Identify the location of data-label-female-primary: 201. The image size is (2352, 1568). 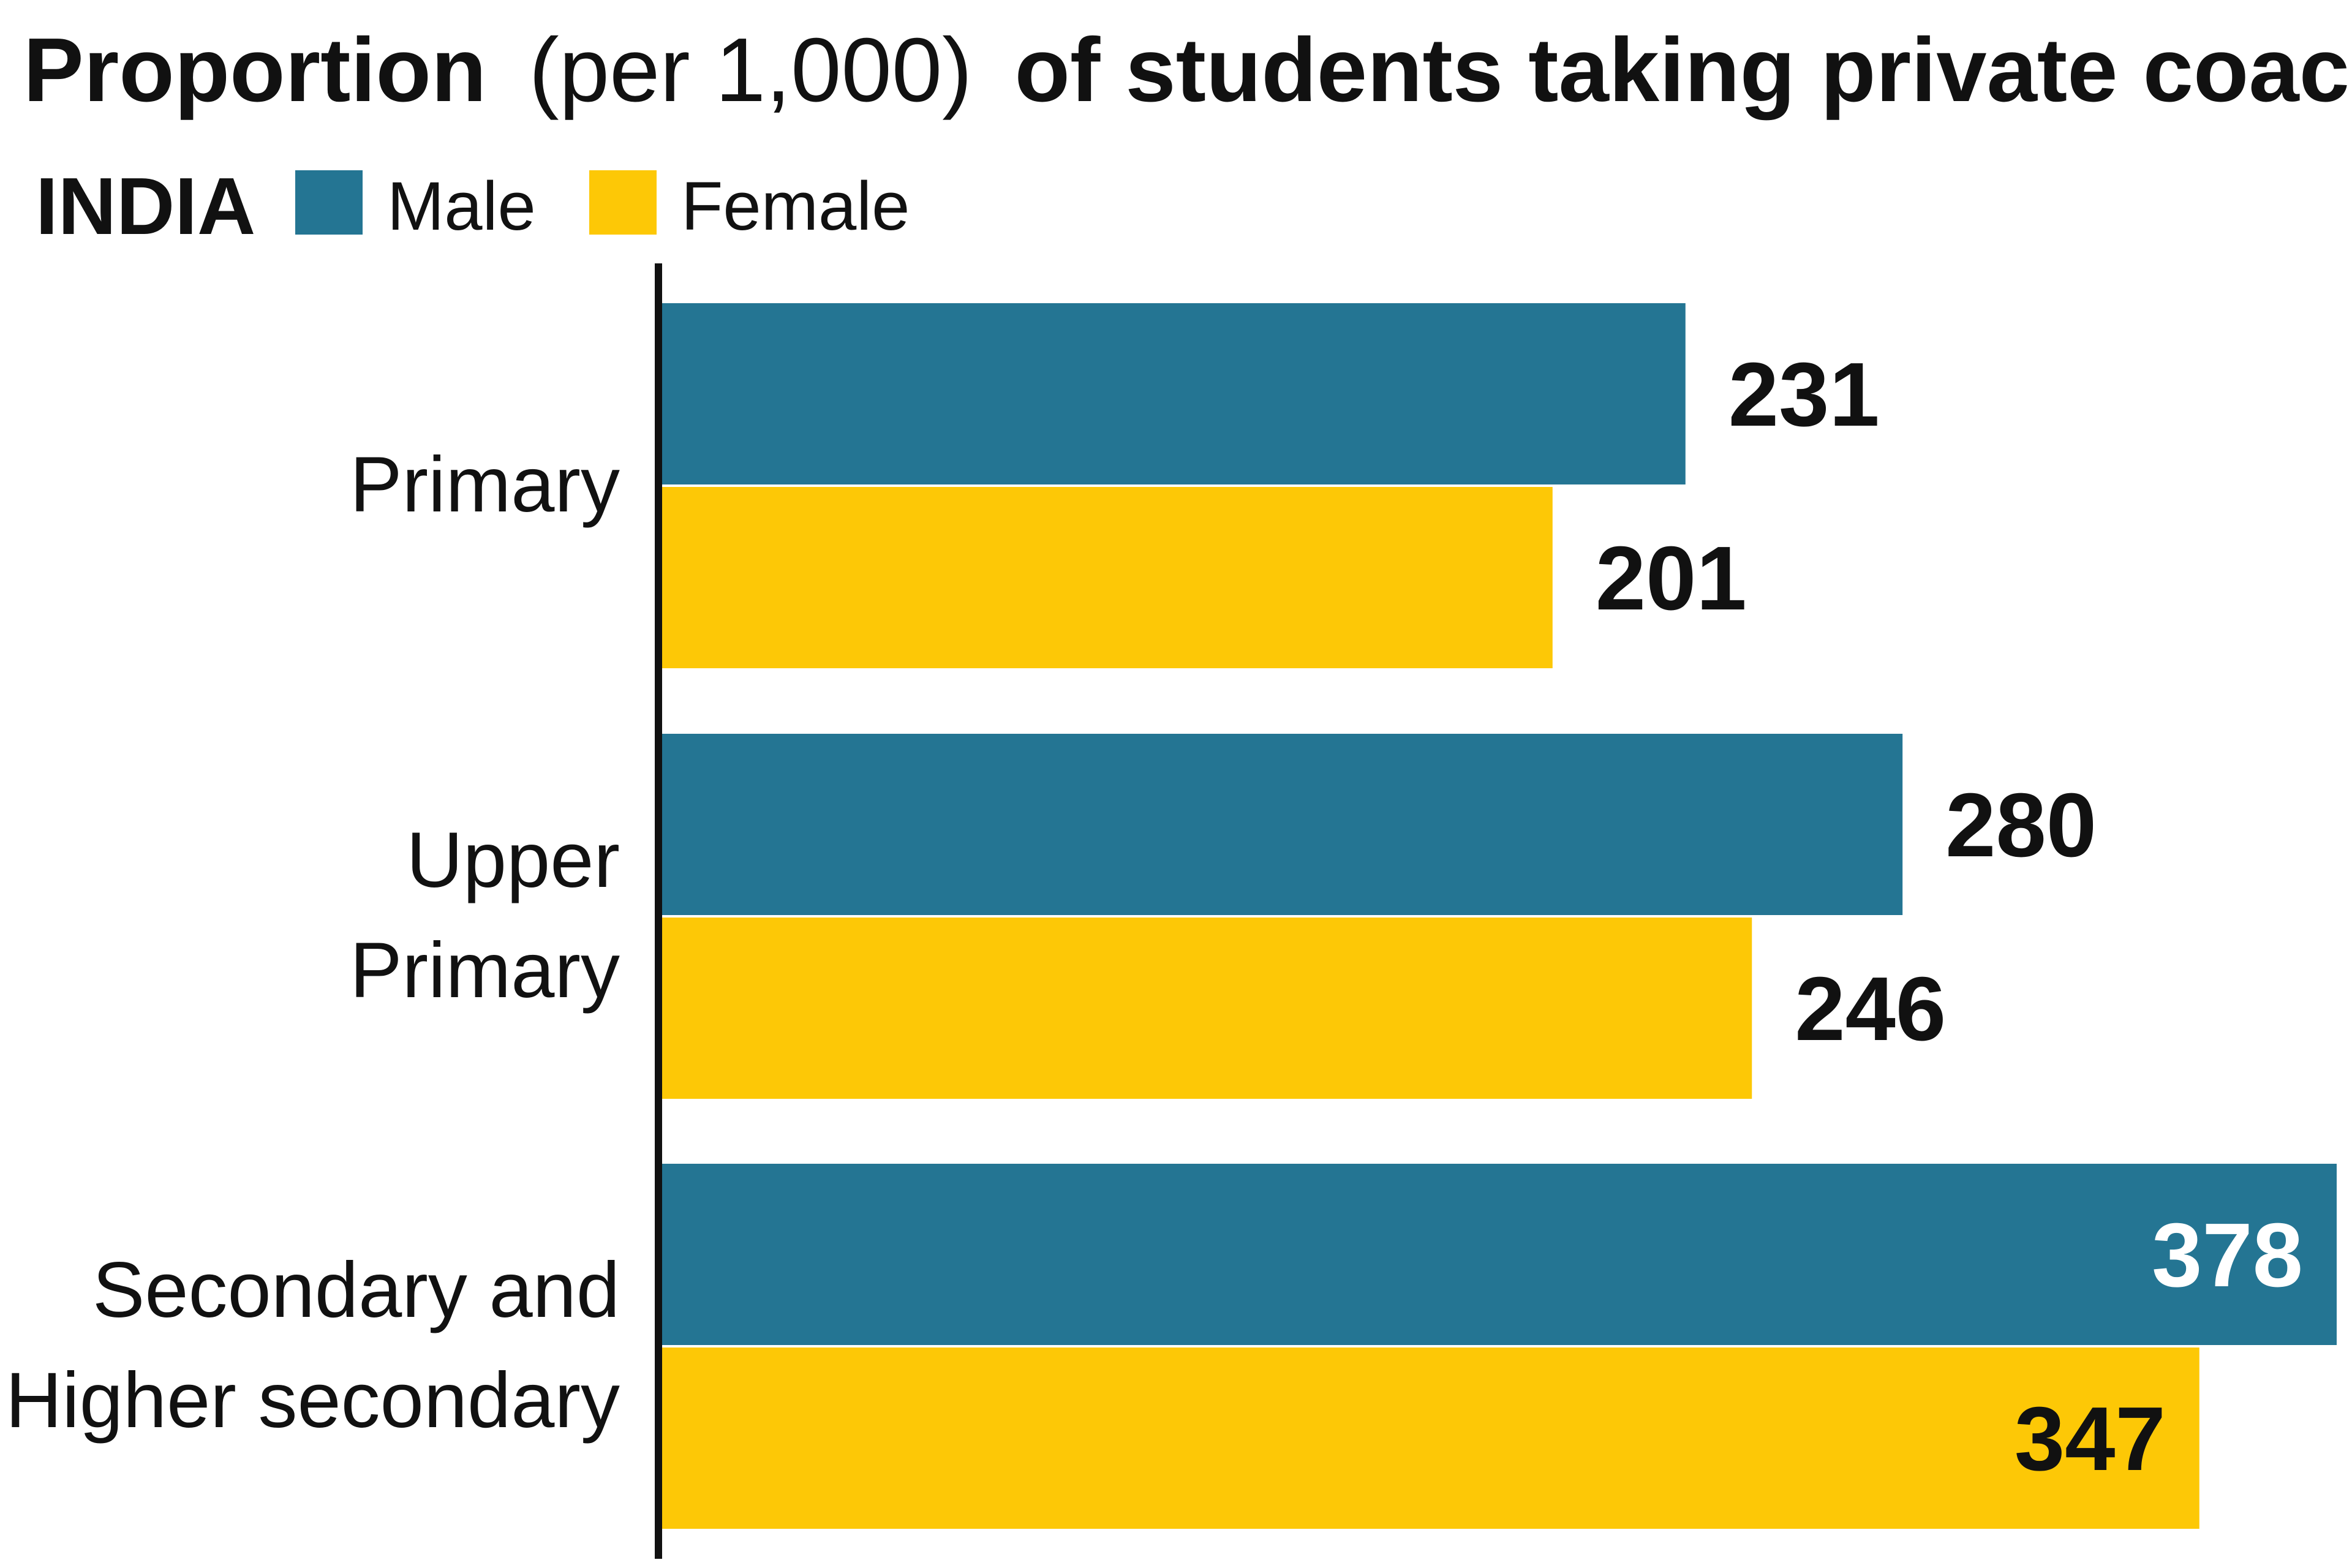
(1672, 578).